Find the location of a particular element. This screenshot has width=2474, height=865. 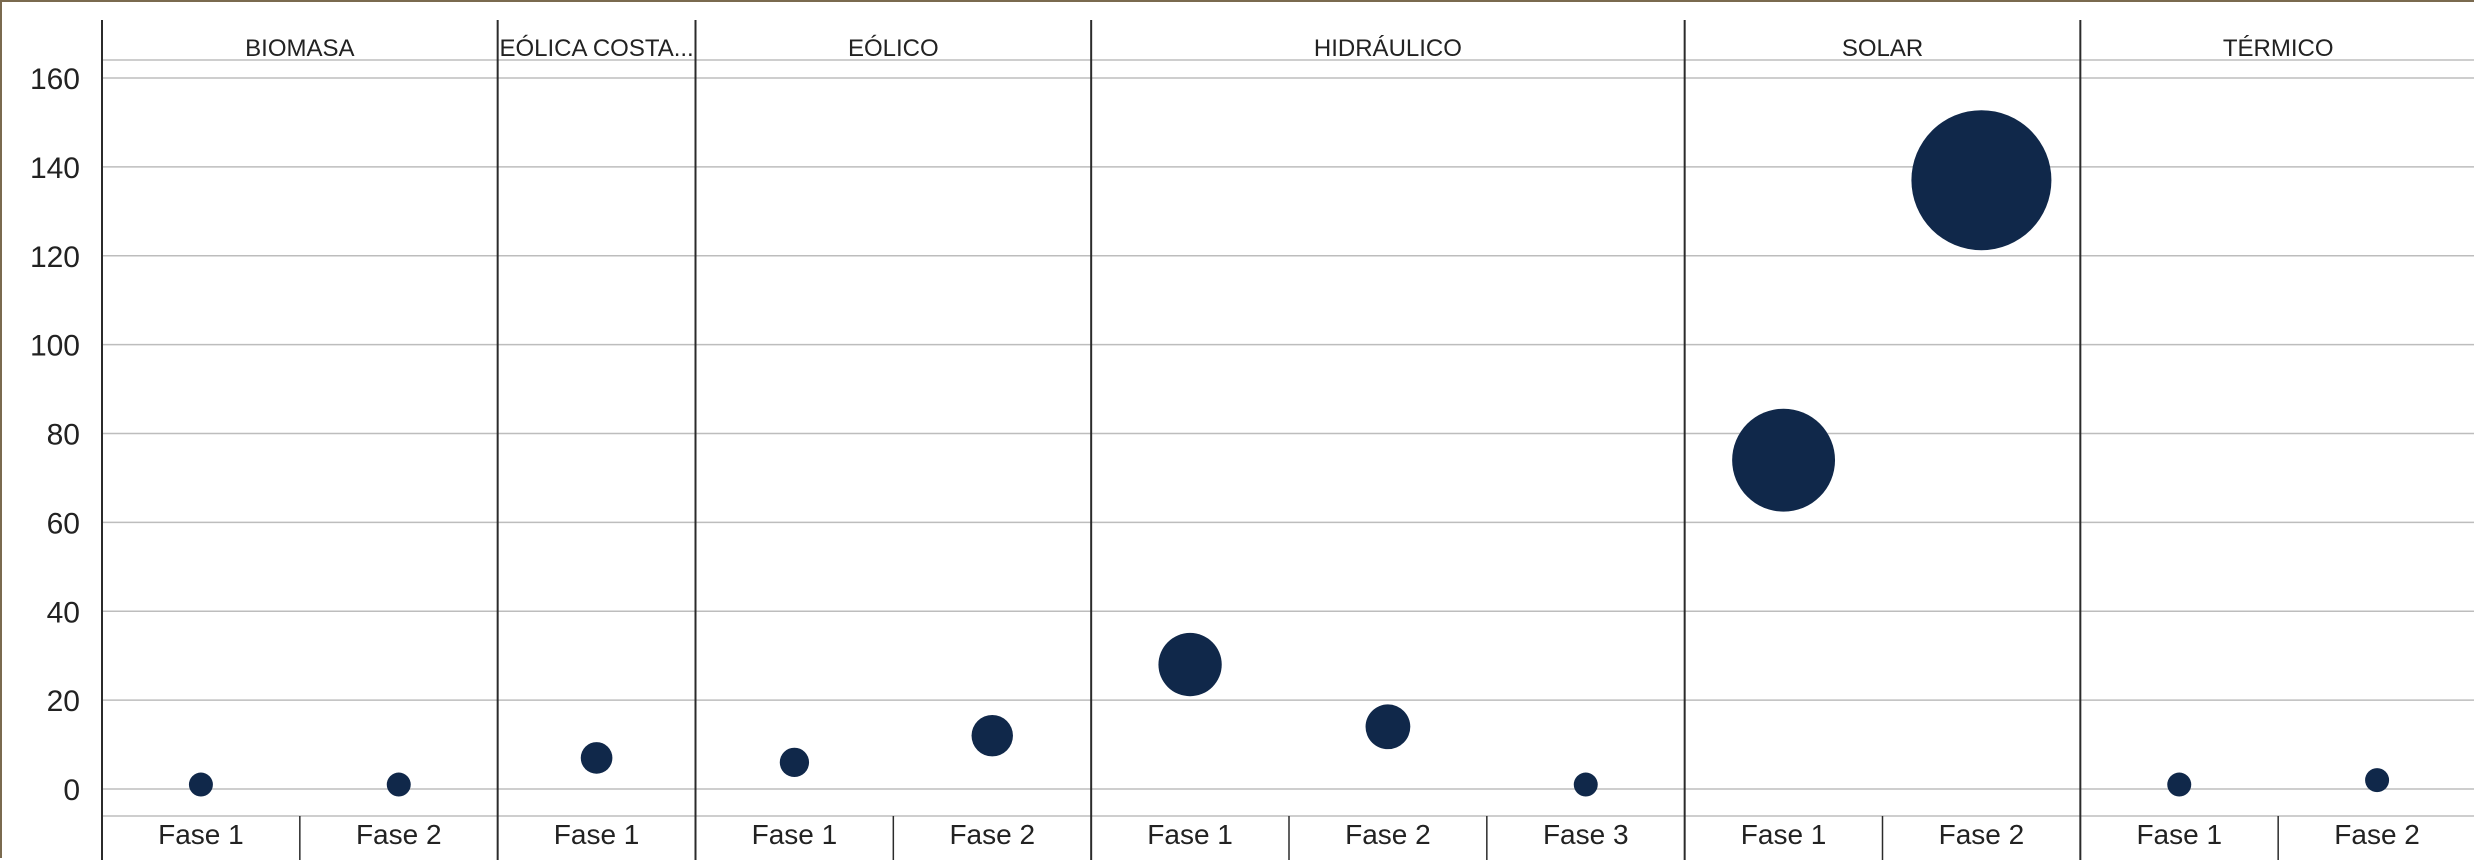

y-tick-label: 60 is located at coordinates (63, 523).